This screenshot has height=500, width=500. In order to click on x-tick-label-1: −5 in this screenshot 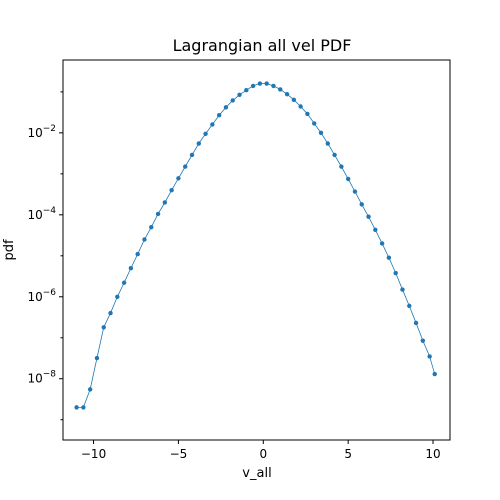, I will do `click(179, 454)`.